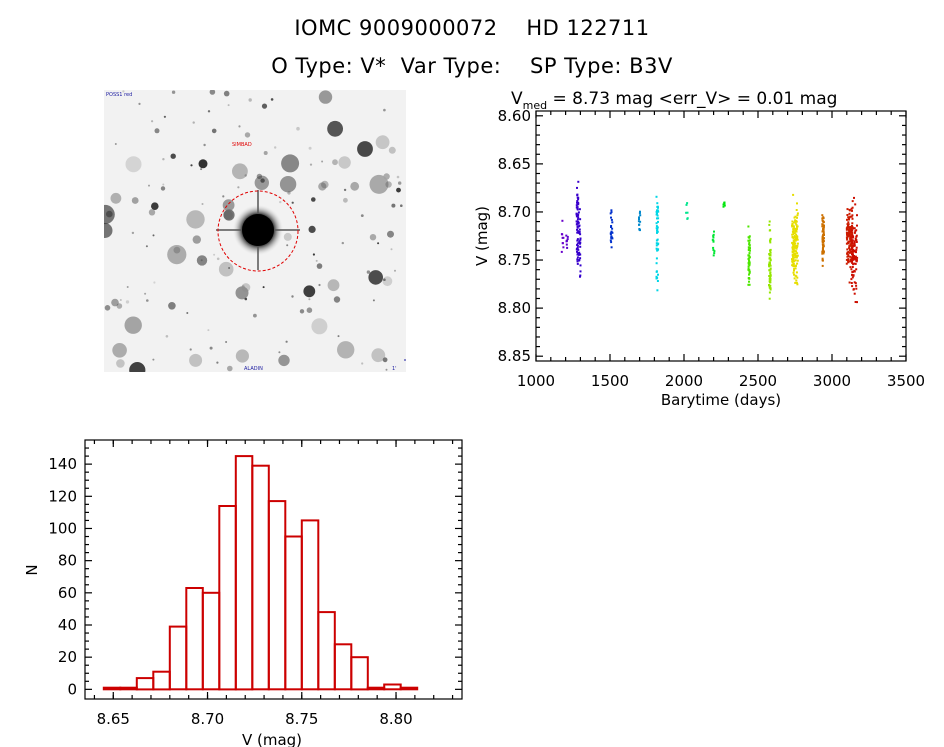 Image resolution: width=944 pixels, height=747 pixels. Describe the element at coordinates (67, 561) in the screenshot. I see `histogram-ytick-label: 80` at that location.